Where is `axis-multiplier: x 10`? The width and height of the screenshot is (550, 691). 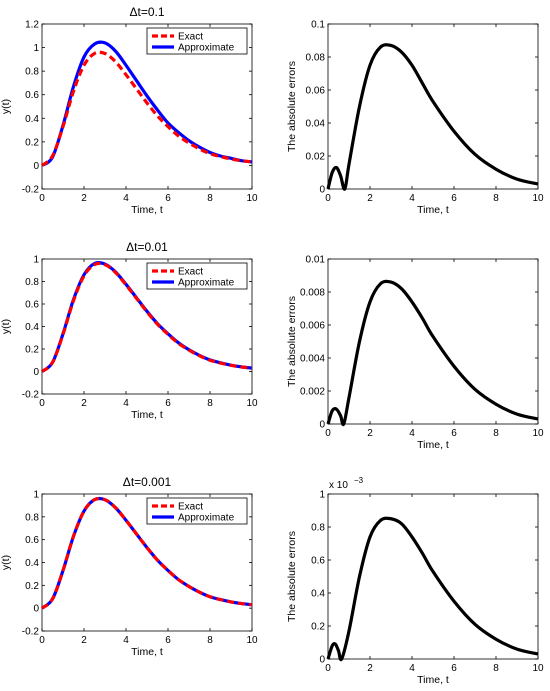
axis-multiplier: x 10 is located at coordinates (338, 485).